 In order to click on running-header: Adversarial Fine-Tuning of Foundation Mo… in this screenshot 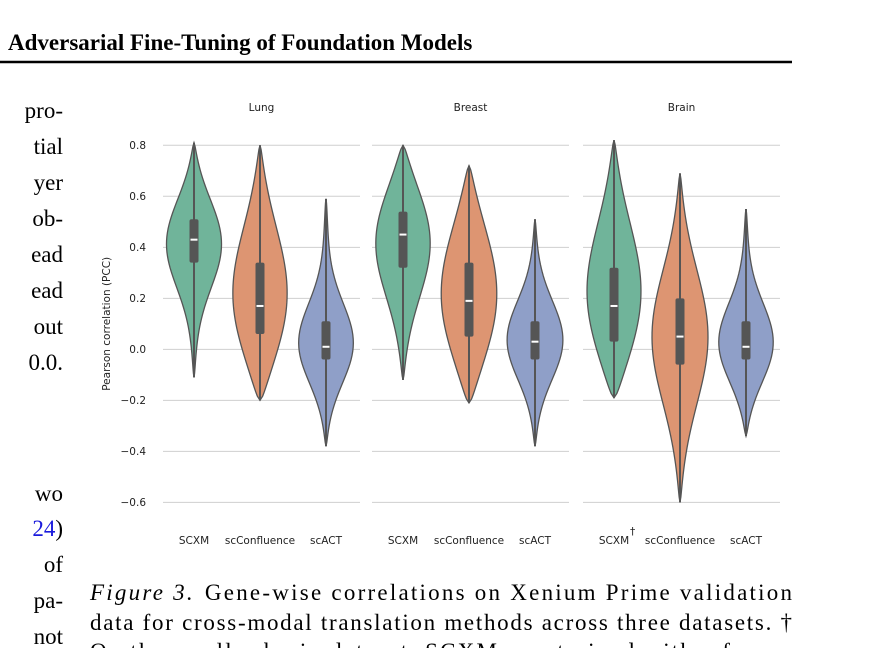, I will do `click(240, 42)`.